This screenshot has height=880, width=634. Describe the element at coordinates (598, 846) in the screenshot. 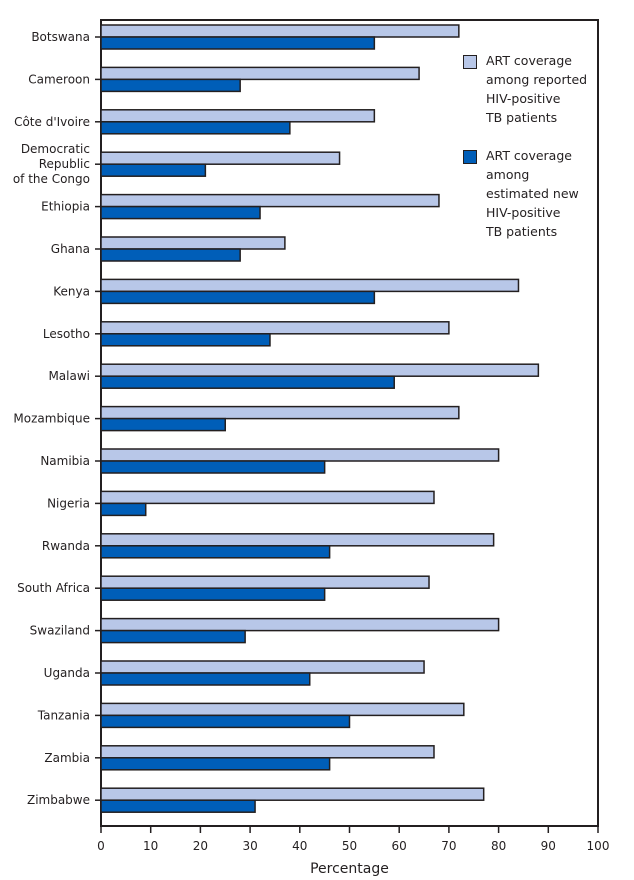

I see `x-tick-label: 100` at that location.